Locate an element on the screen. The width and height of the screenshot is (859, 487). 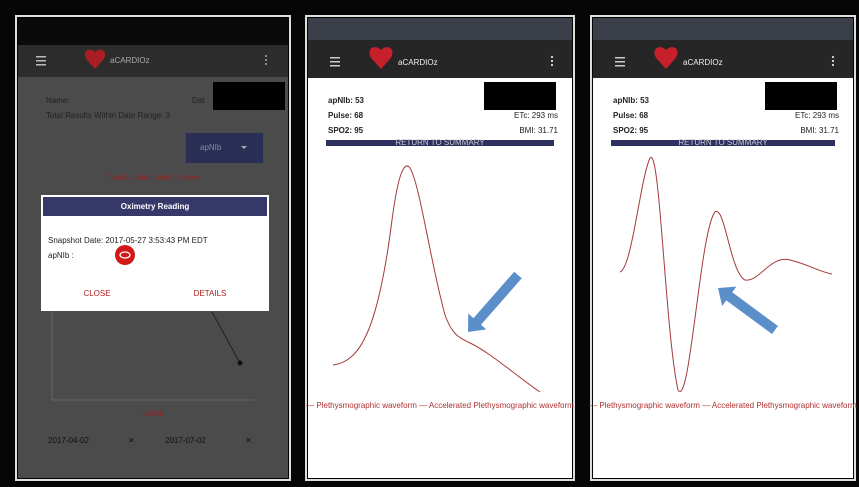
close-button: CLOSE is located at coordinates (96, 293).